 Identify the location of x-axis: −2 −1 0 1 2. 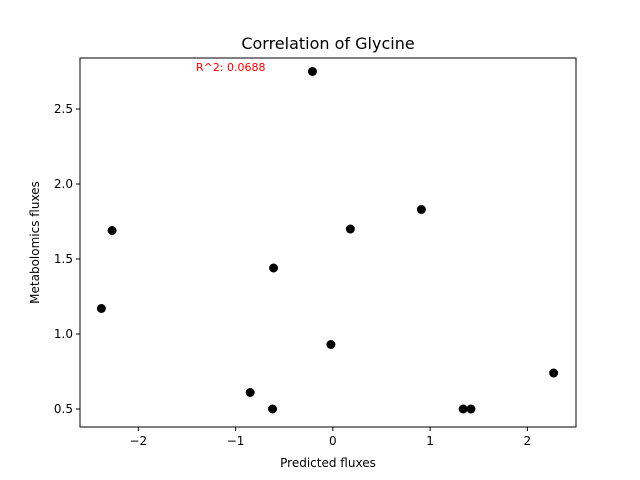
(331, 437).